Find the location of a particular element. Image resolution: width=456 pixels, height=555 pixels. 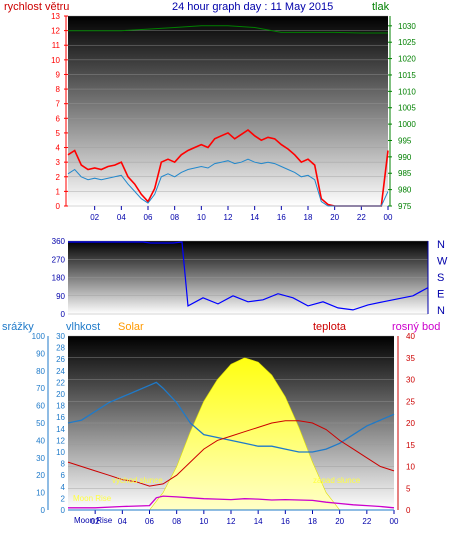

humidity-tick-label: 2 is located at coordinates (63, 498).